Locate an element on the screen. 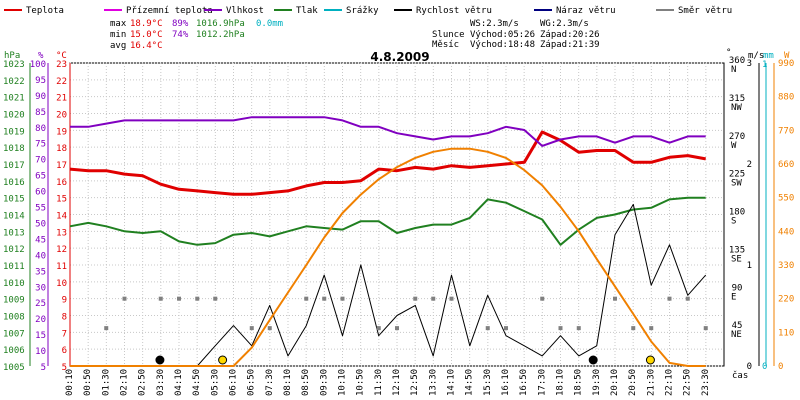  c-tick-label: 7 is located at coordinates (64, 334).